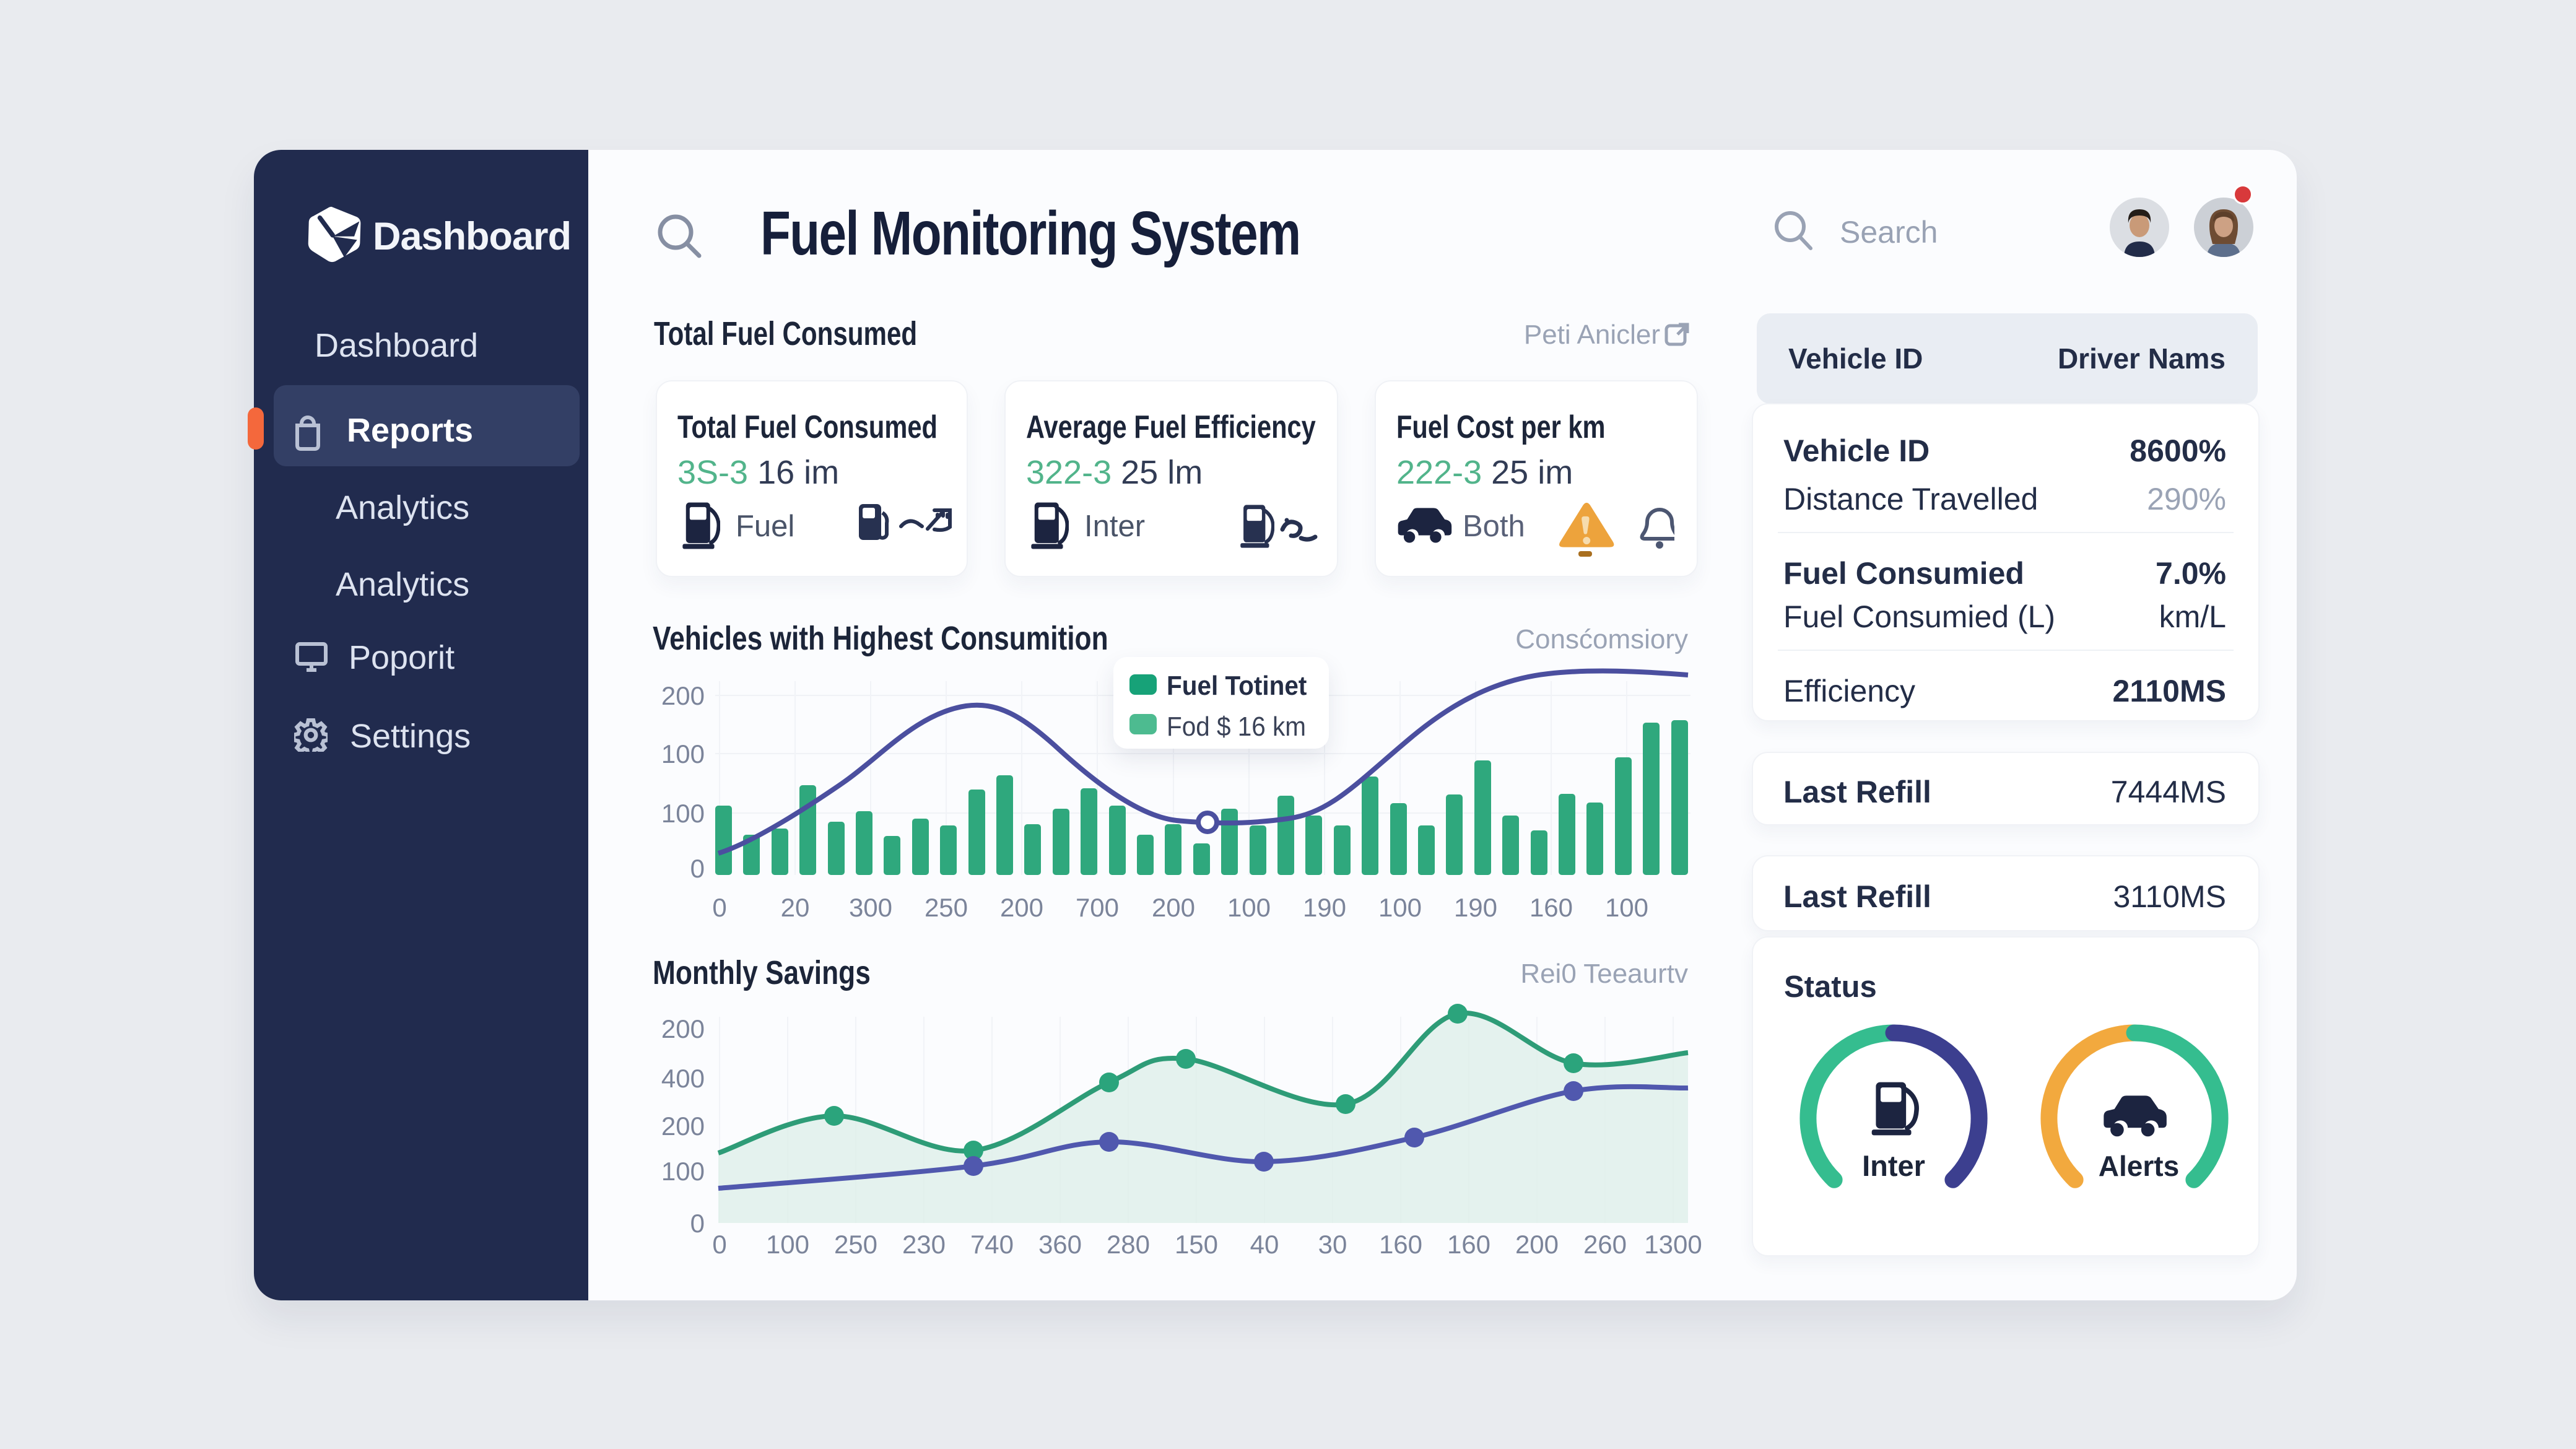  Describe the element at coordinates (1605, 1244) in the screenshot. I see `svg-text: 260` at that location.